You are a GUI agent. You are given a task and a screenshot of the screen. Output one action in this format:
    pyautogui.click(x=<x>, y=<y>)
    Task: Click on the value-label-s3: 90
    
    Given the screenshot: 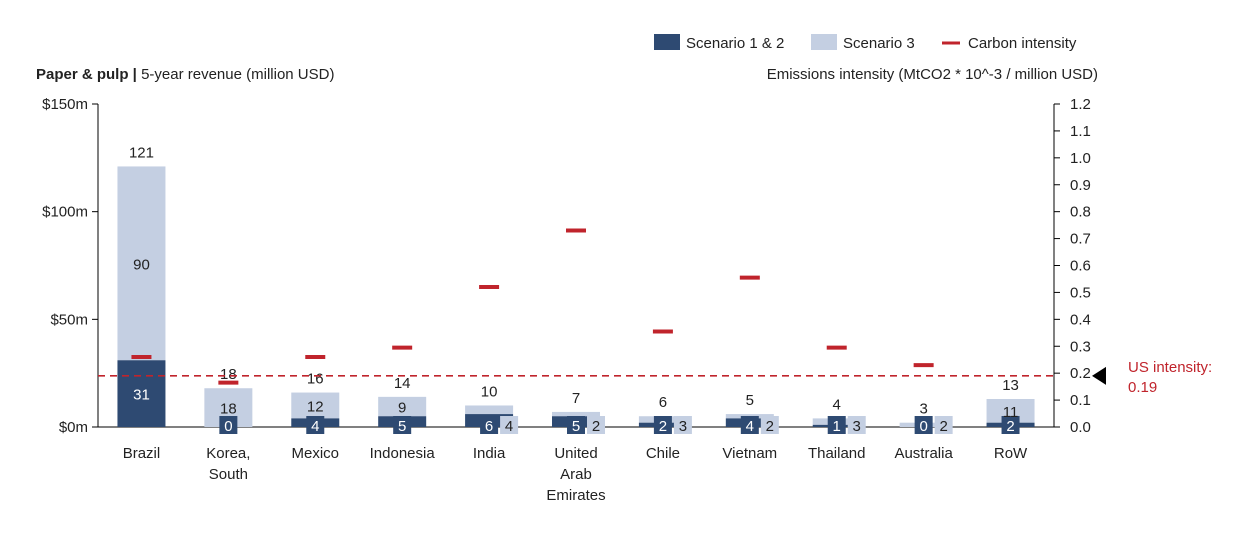 What is the action you would take?
    pyautogui.click(x=141, y=264)
    